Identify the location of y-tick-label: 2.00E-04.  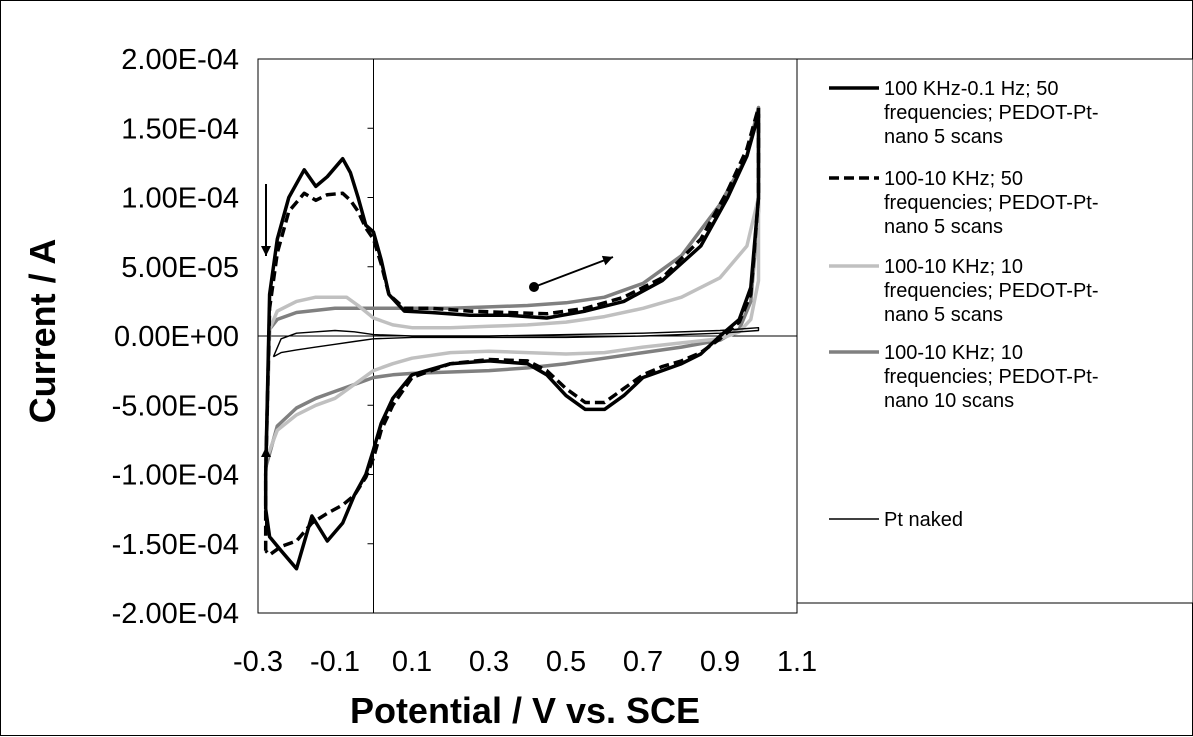
(180, 60).